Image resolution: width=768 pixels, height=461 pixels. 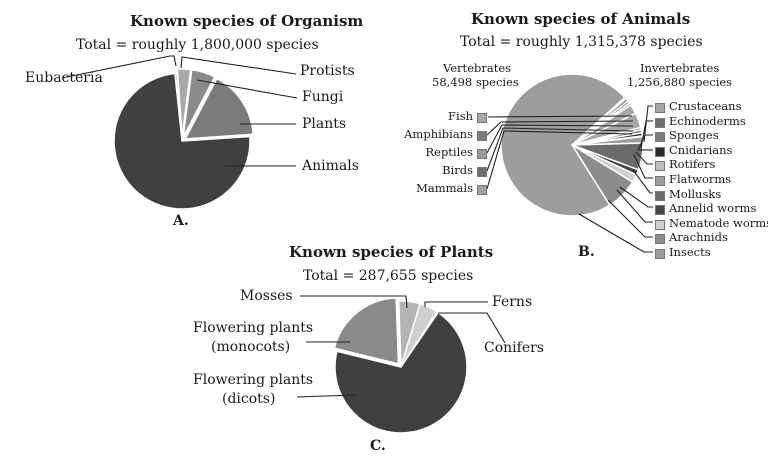 What do you see at coordinates (249, 399) in the screenshot?
I see `label-dicots-line2: (dicots)` at bounding box center [249, 399].